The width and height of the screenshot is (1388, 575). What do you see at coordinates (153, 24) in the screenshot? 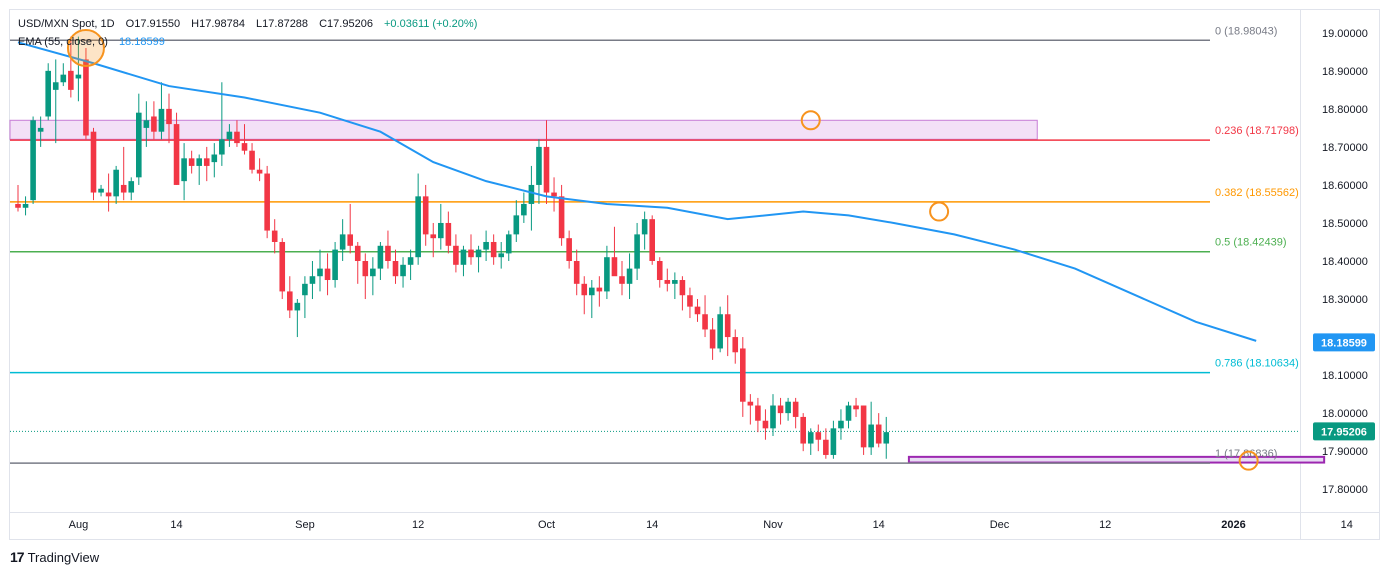
I see `open-value: O17.91550` at bounding box center [153, 24].